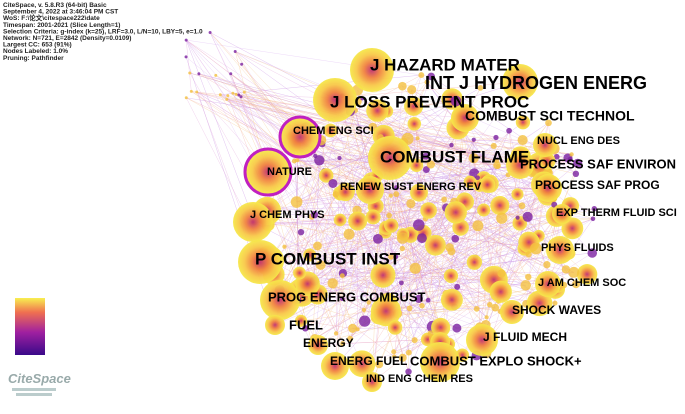 Image resolution: width=685 pixels, height=414 pixels. I want to click on node-label: J AM CHEM SOC, so click(582, 283).